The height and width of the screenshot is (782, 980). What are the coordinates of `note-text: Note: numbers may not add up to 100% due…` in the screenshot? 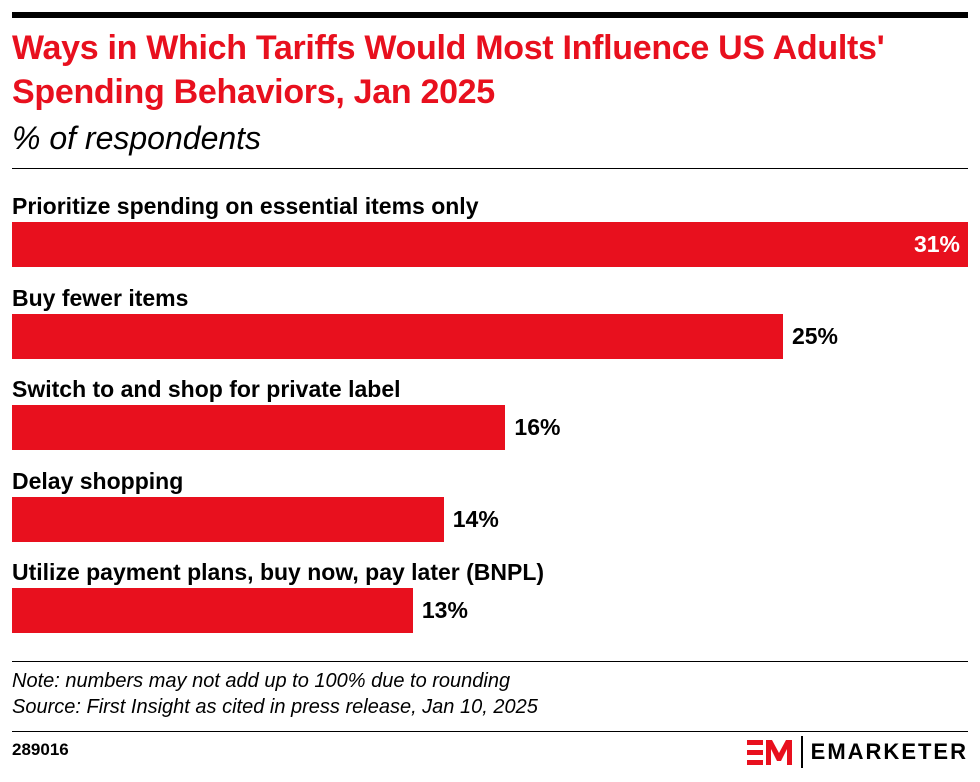 It's located at (261, 681).